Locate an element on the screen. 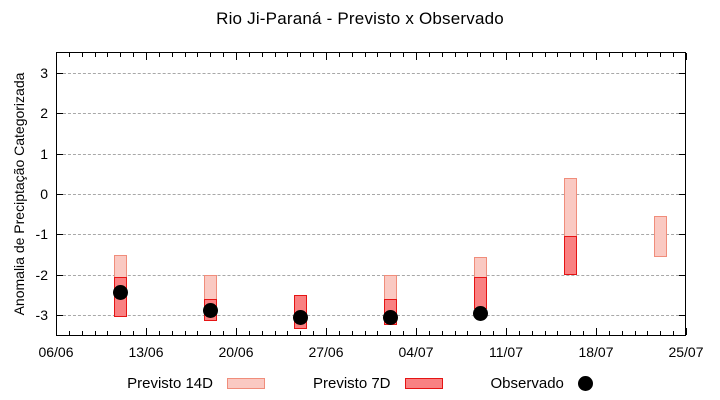 The image size is (720, 400). legend-item: Previsto 7D is located at coordinates (378, 383).